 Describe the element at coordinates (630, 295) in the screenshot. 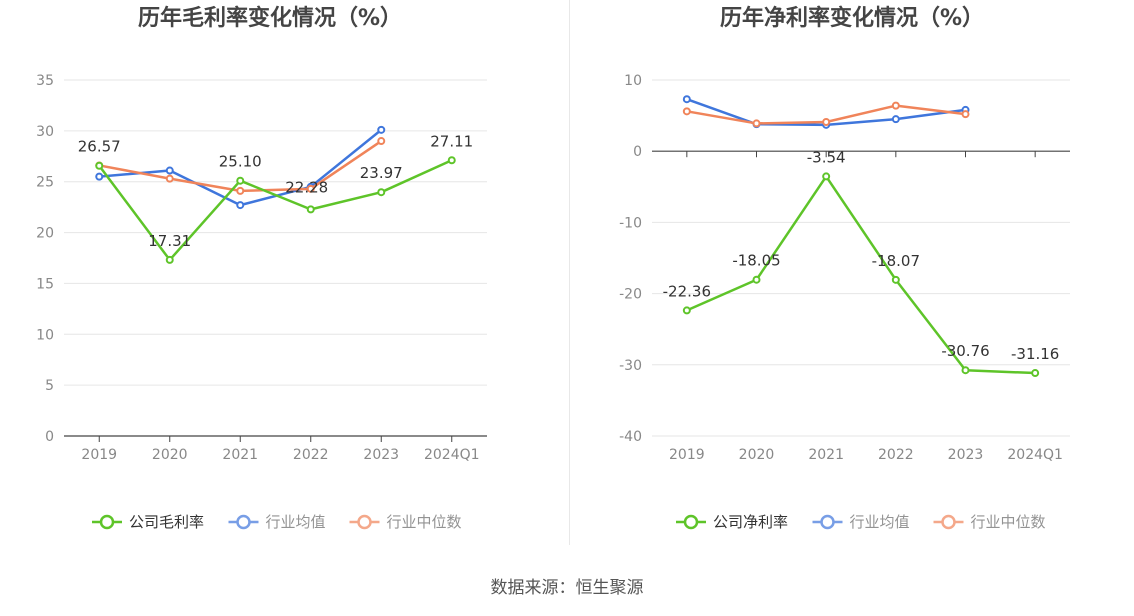

I see `y-tick-label: -20` at that location.